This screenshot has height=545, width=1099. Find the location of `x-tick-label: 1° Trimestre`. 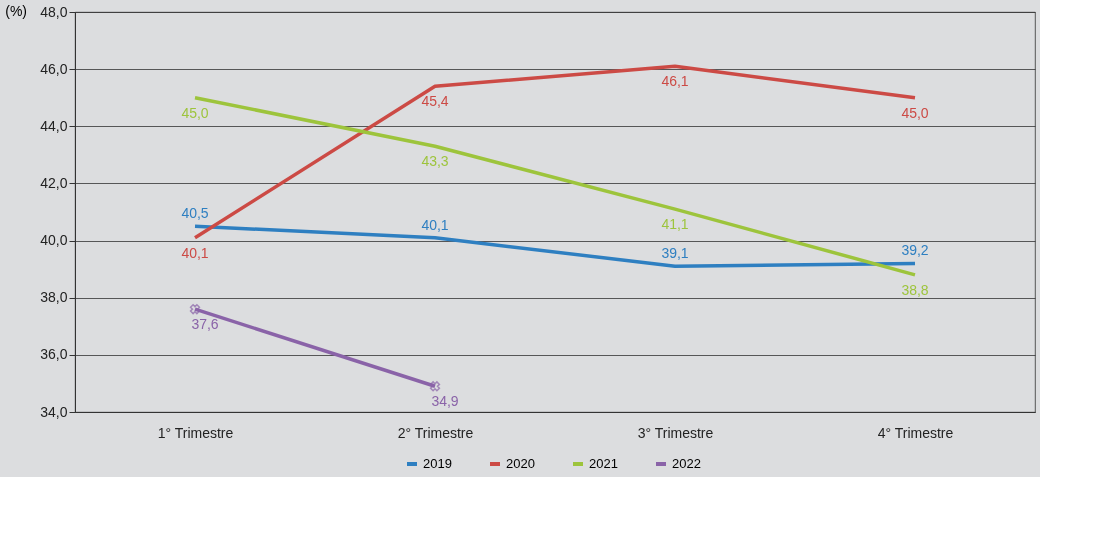

x-tick-label: 1° Trimestre is located at coordinates (195, 432).